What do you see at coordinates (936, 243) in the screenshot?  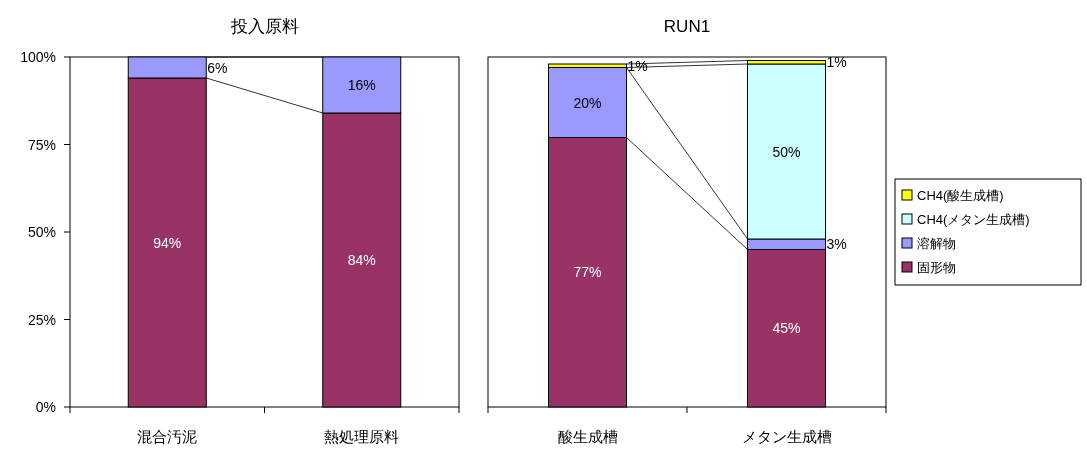 I see `legend-label: 溶解物` at bounding box center [936, 243].